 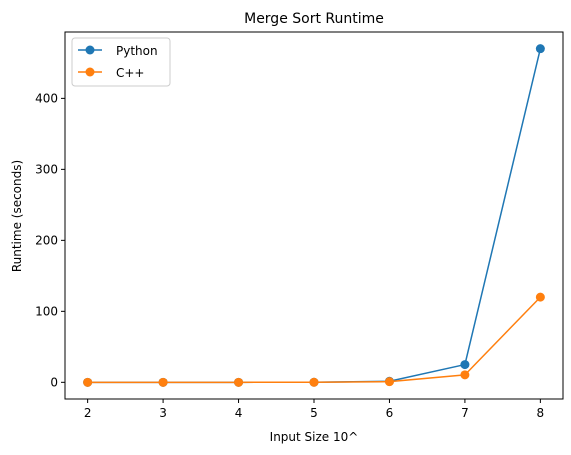 What do you see at coordinates (46, 98) in the screenshot?
I see `y-tick-label: 400` at bounding box center [46, 98].